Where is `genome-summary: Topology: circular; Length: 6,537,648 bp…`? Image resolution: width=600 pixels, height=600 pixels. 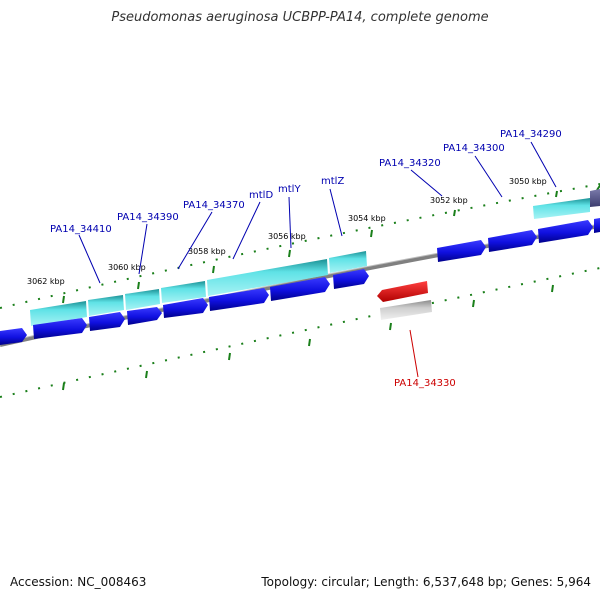 genome-summary: Topology: circular; Length: 6,537,648 bp… is located at coordinates (426, 582).